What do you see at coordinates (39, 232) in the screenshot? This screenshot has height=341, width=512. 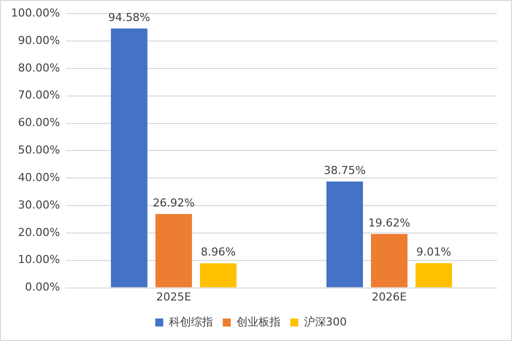 I see `y-tick-label: 20.00%` at bounding box center [39, 232].